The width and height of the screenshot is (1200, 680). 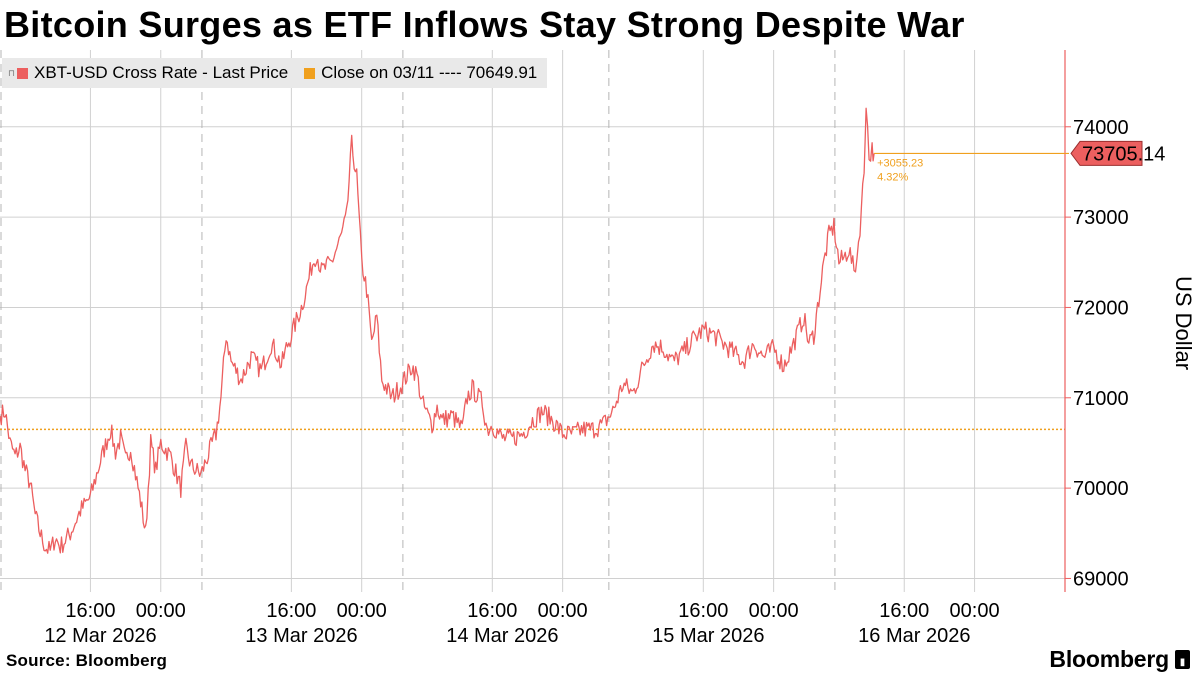 I want to click on legend-swatch-close, so click(x=310, y=73).